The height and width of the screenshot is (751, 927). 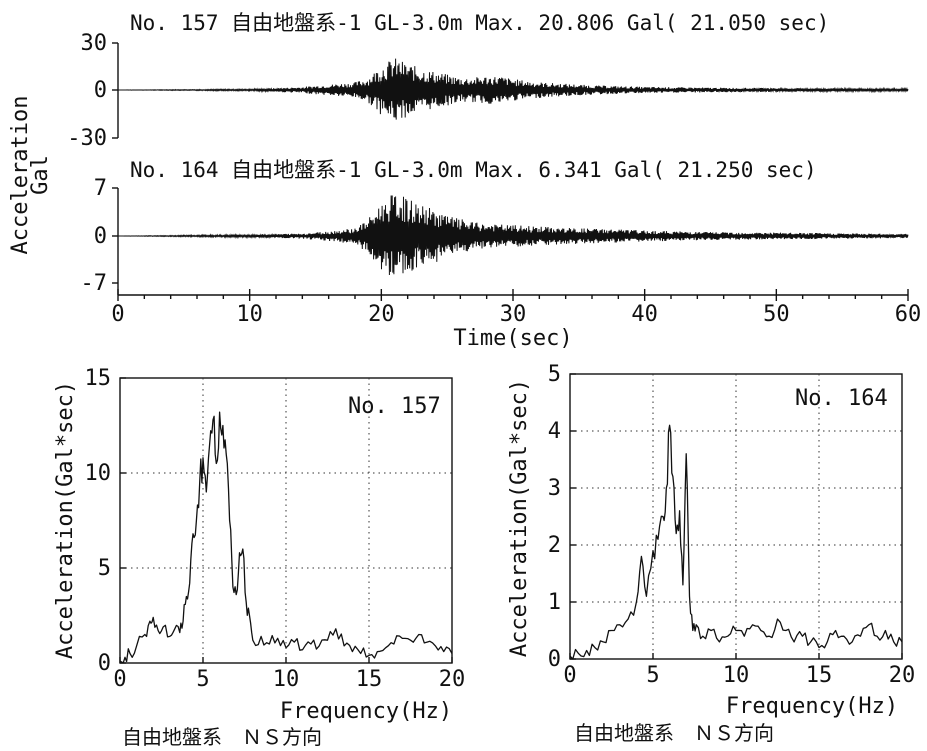 I want to click on time-tick-label: 20, so click(x=381, y=314).